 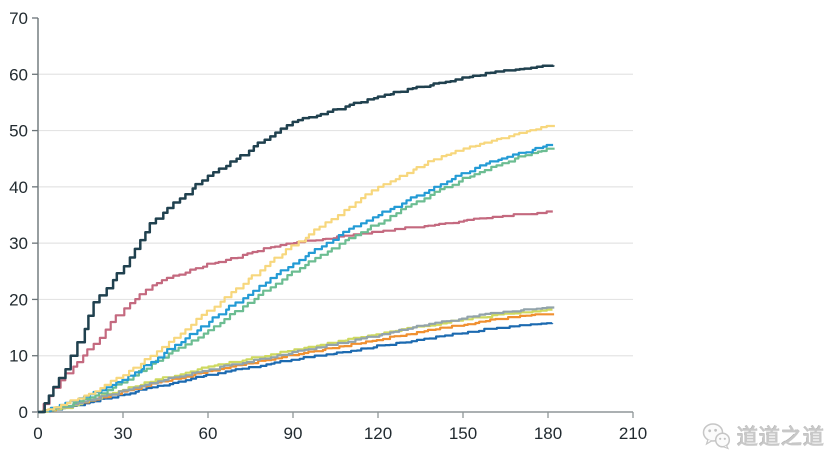 I want to click on series-line-orange, so click(x=296, y=363).